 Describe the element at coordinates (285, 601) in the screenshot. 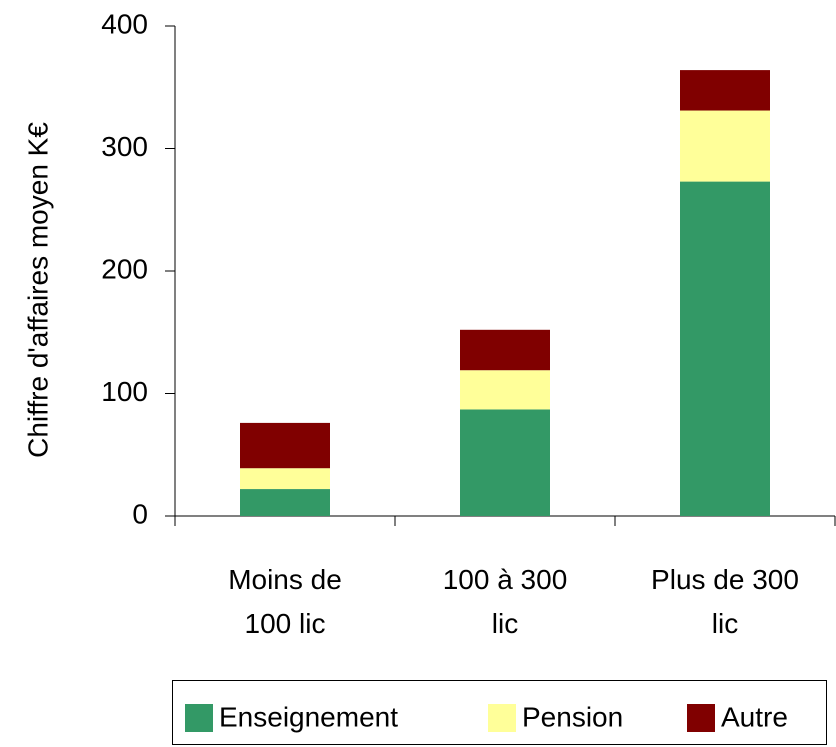

I see `x-tick-label: Moins de 100 lic` at that location.